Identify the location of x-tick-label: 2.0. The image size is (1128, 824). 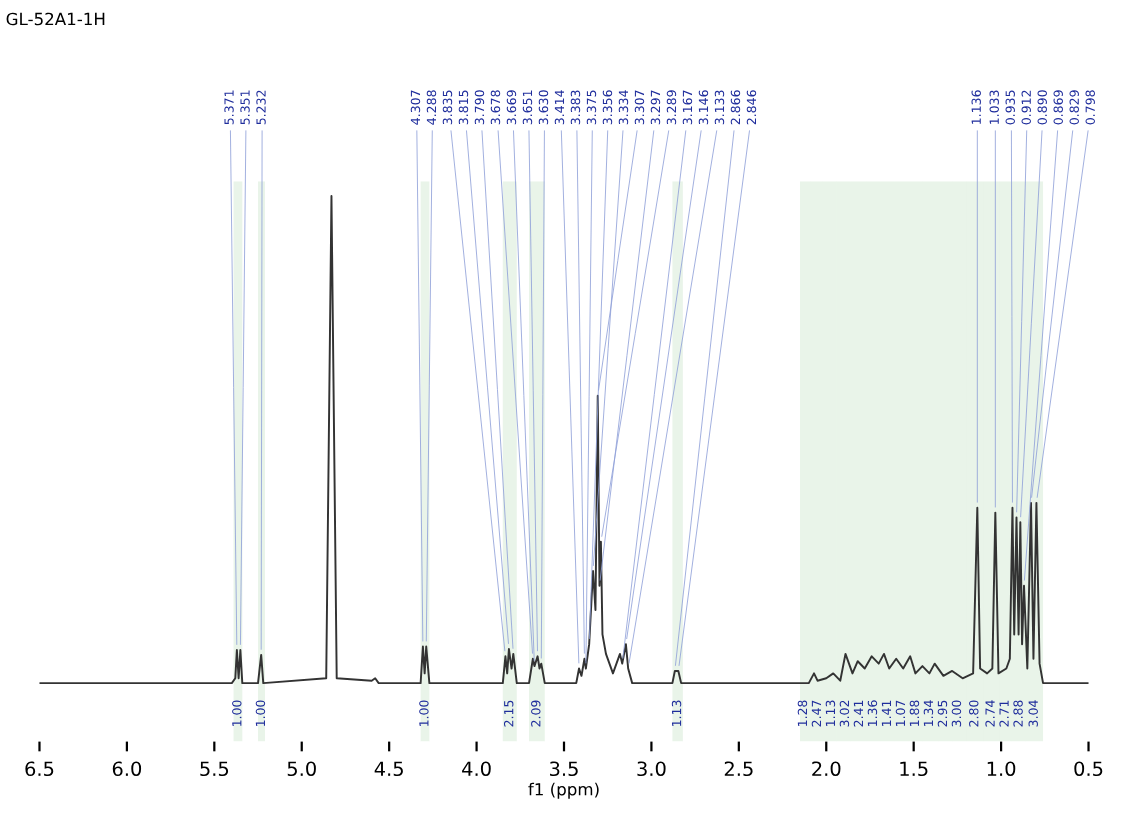
(826, 769).